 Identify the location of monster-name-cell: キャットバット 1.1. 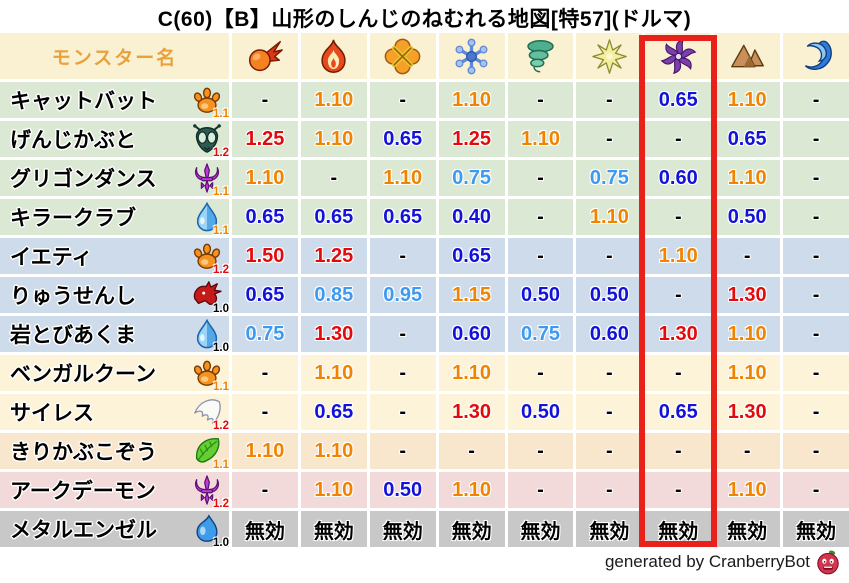
(114, 101).